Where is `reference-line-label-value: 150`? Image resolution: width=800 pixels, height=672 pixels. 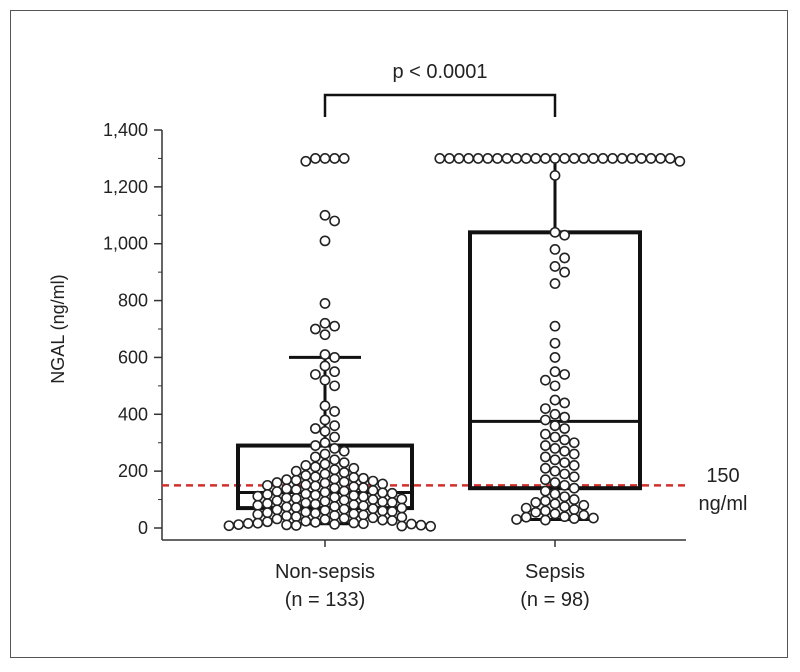 reference-line-label-value: 150 is located at coordinates (722, 476).